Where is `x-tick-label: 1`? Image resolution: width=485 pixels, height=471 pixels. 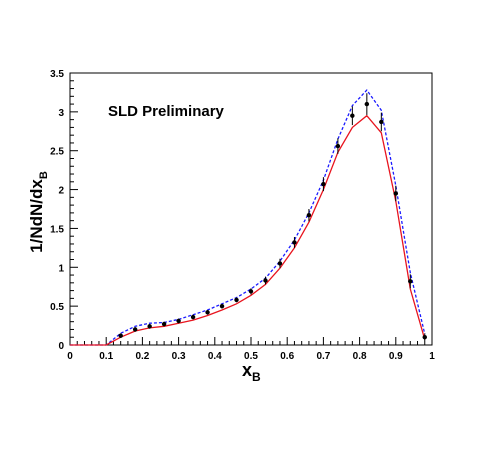 x-tick-label: 1 is located at coordinates (432, 356).